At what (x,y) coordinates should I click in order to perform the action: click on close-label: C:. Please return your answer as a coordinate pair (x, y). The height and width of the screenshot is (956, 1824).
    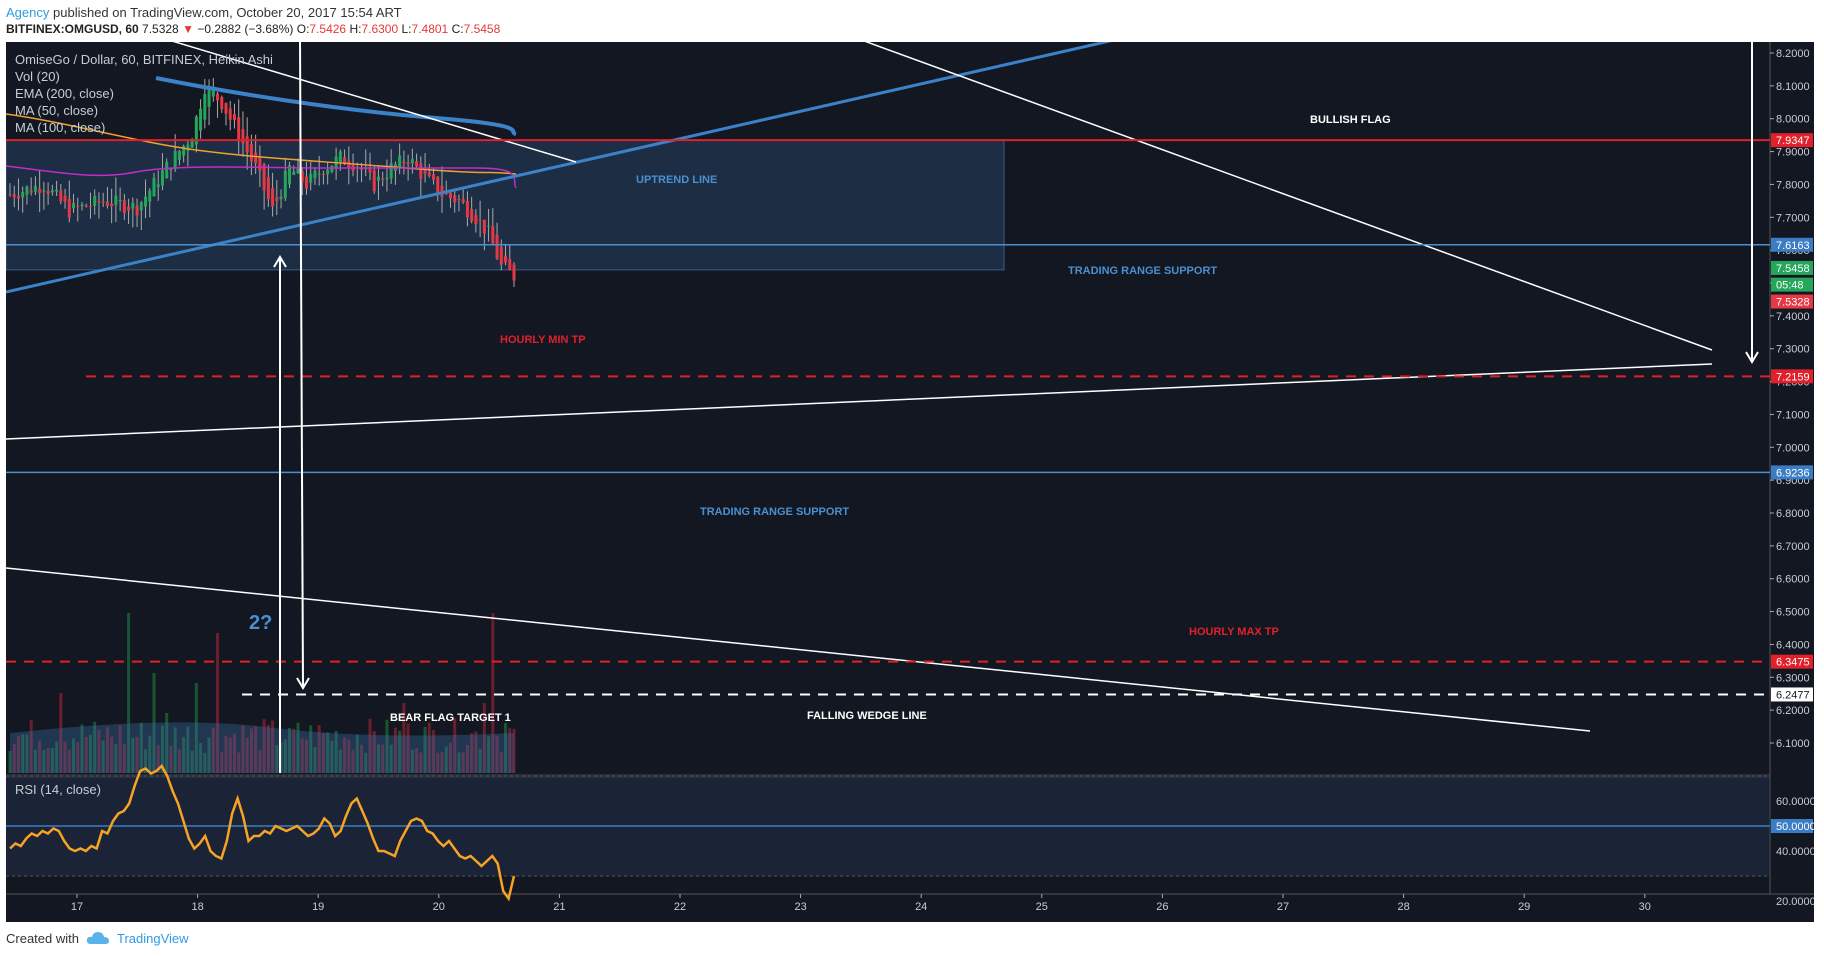
    Looking at the image, I should click on (457, 29).